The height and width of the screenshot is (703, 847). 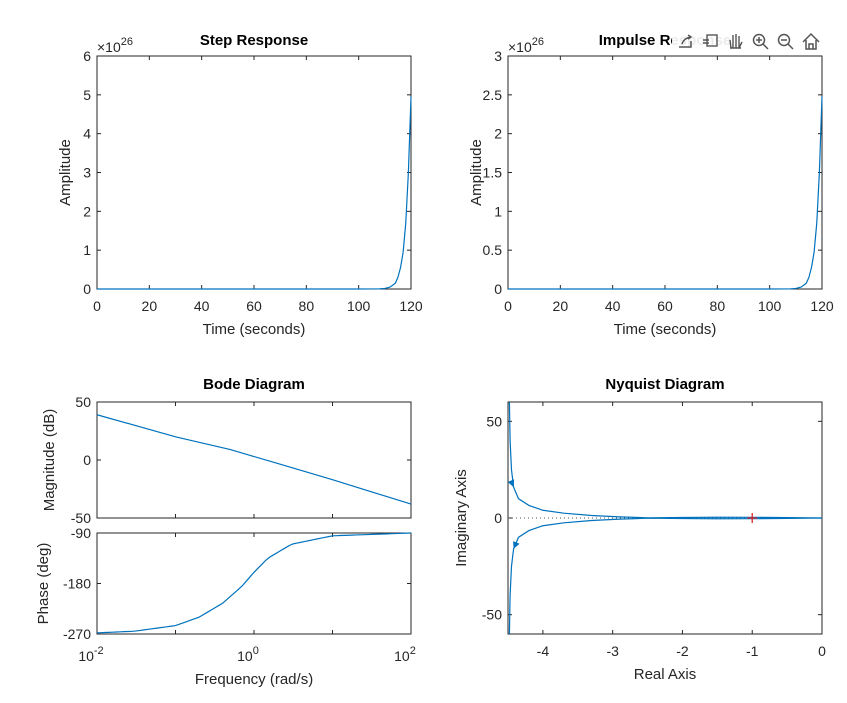 I want to click on step-x-tick-label: 100, so click(x=359, y=306).